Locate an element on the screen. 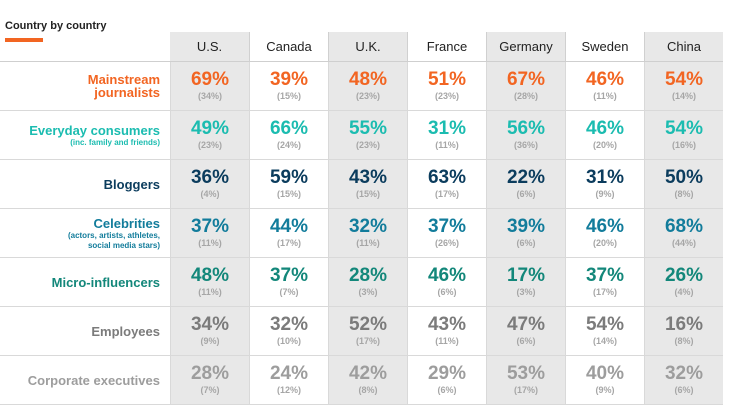 This screenshot has width=730, height=405. base-percent: (28%) is located at coordinates (525, 96).